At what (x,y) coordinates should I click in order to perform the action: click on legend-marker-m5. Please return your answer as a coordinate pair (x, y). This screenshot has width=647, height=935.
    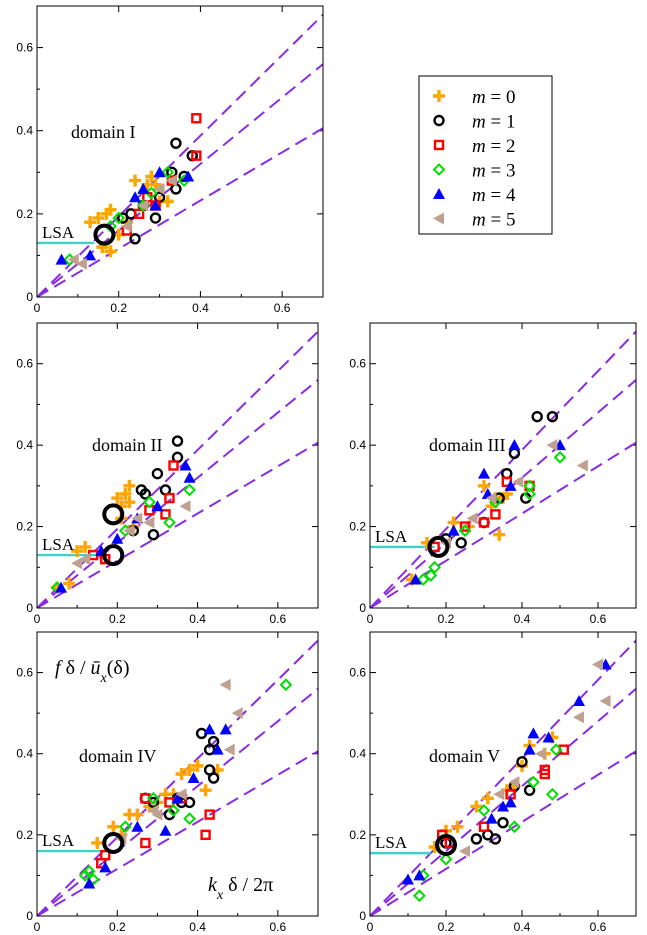
    Looking at the image, I should click on (438, 218).